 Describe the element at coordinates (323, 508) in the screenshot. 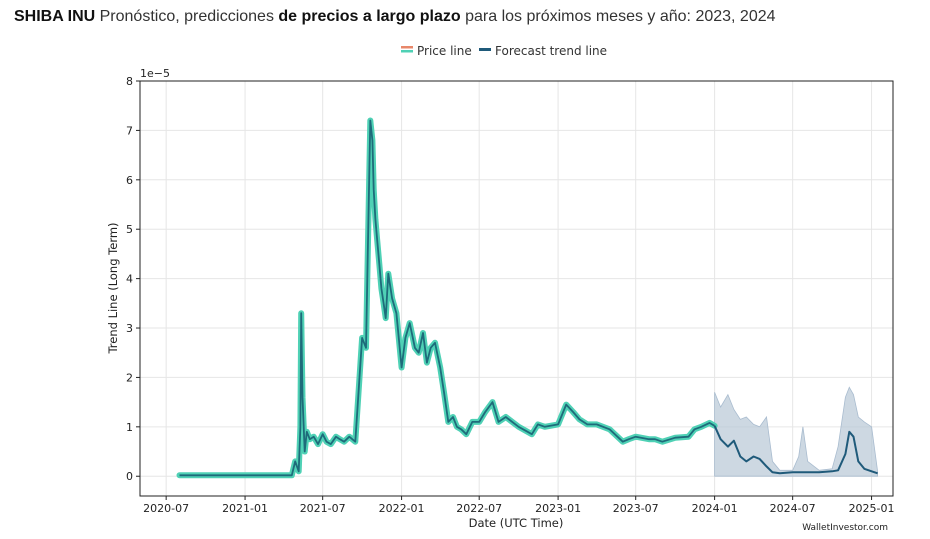

I see `x-tick-label: 2021-07` at that location.